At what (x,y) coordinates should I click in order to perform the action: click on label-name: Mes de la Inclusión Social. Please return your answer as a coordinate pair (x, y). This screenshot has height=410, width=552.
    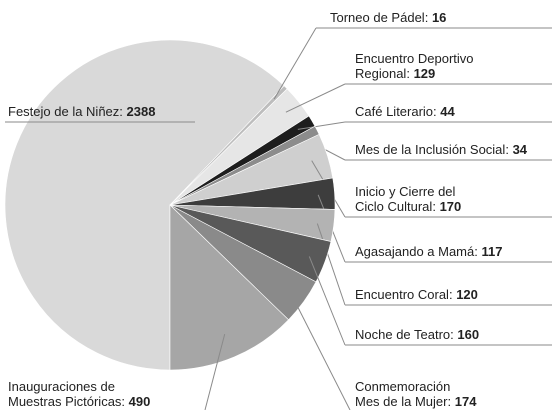
    Looking at the image, I should click on (432, 149).